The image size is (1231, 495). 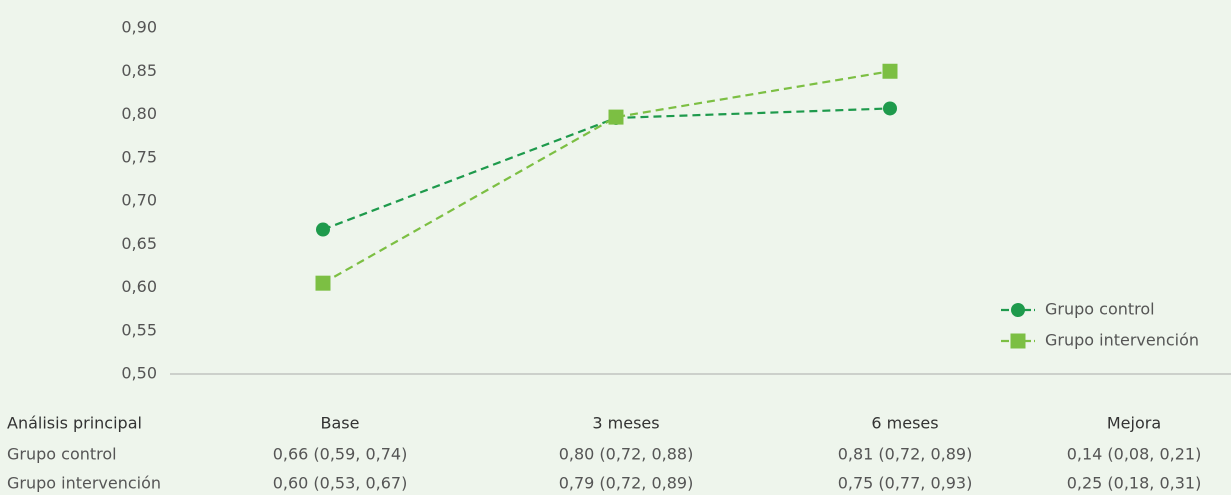 I want to click on table-cell: 0,66 (0,59, 0,74), so click(x=340, y=454).